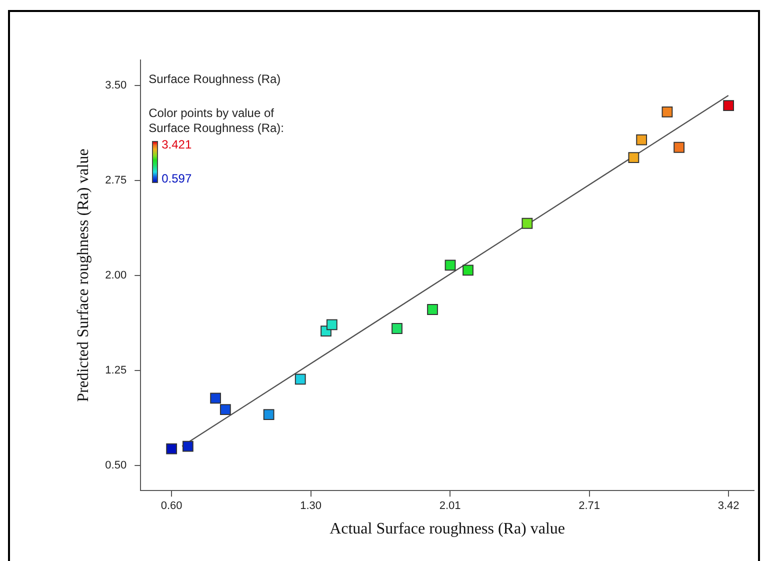  What do you see at coordinates (116, 275) in the screenshot?
I see `y-tick-label: 2.00` at bounding box center [116, 275].